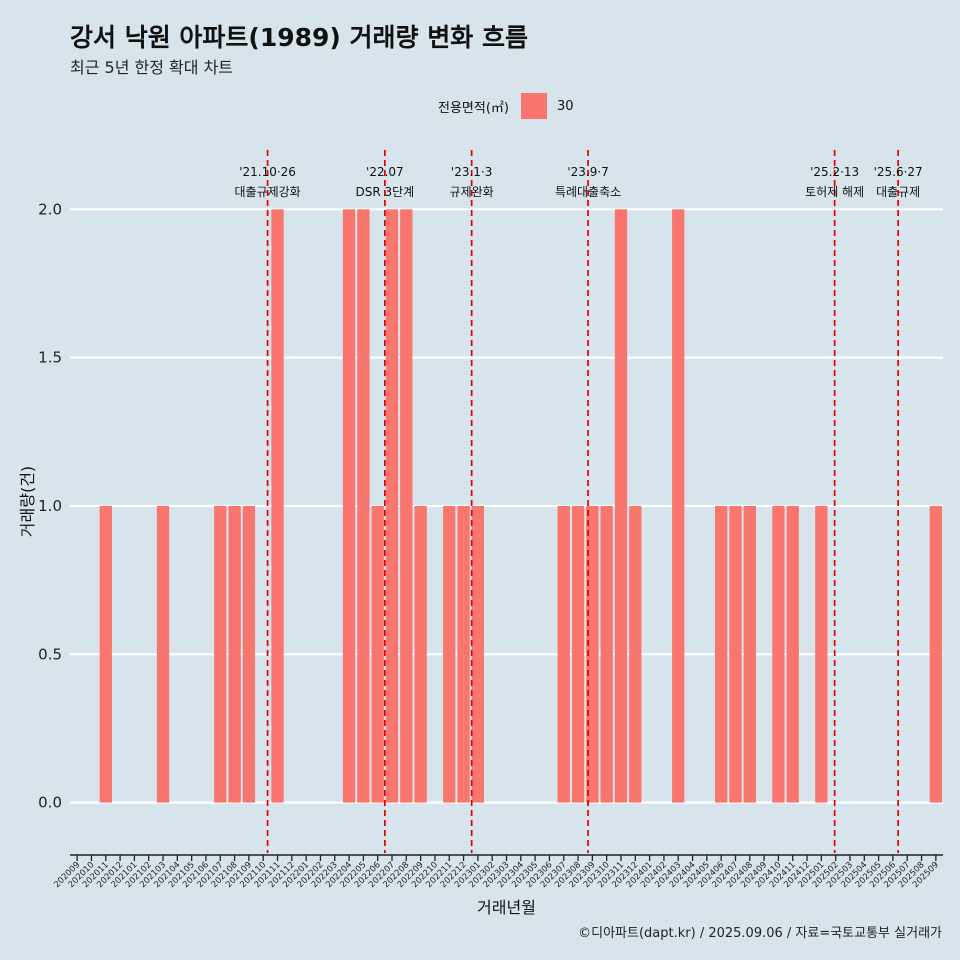 The width and height of the screenshot is (960, 960). What do you see at coordinates (472, 192) in the screenshot?
I see `annotation-text: 규제완화` at bounding box center [472, 192].